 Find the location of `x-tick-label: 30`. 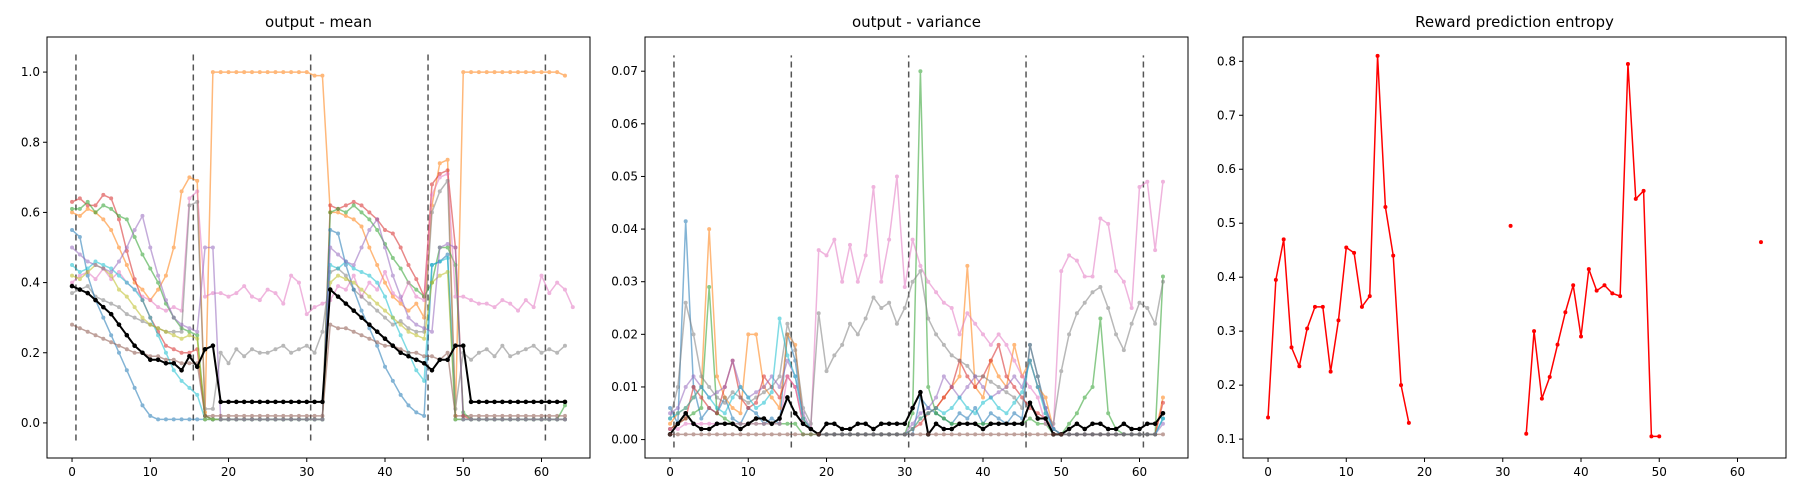

x-tick-label: 30 is located at coordinates (904, 472).